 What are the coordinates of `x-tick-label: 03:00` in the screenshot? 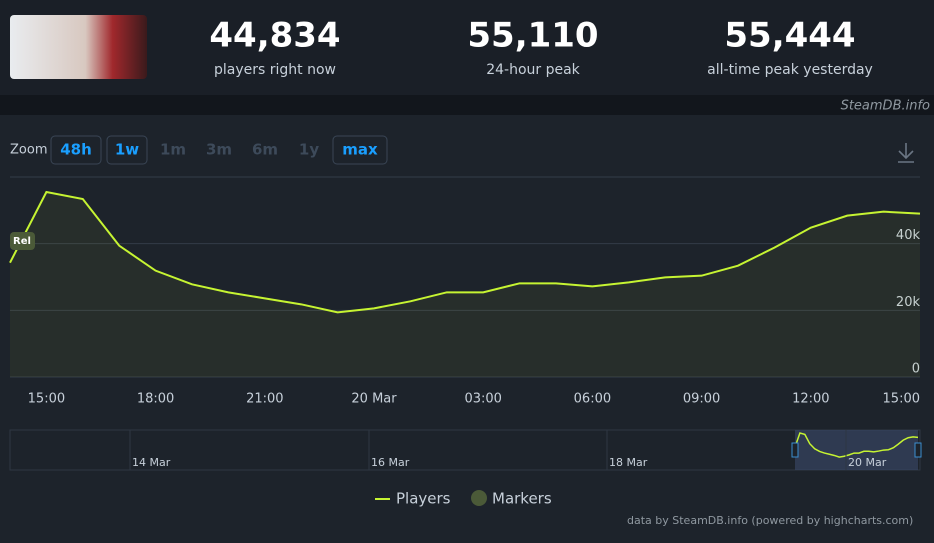 It's located at (482, 399).